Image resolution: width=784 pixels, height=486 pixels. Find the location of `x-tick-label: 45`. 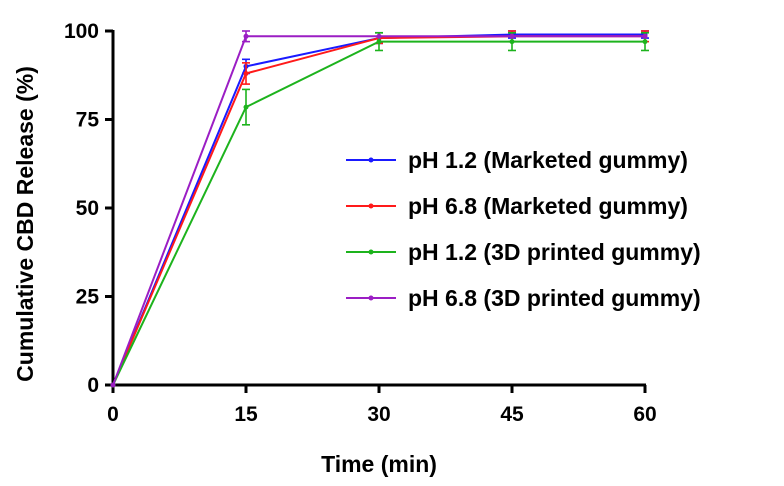

x-tick-label: 45 is located at coordinates (512, 414).